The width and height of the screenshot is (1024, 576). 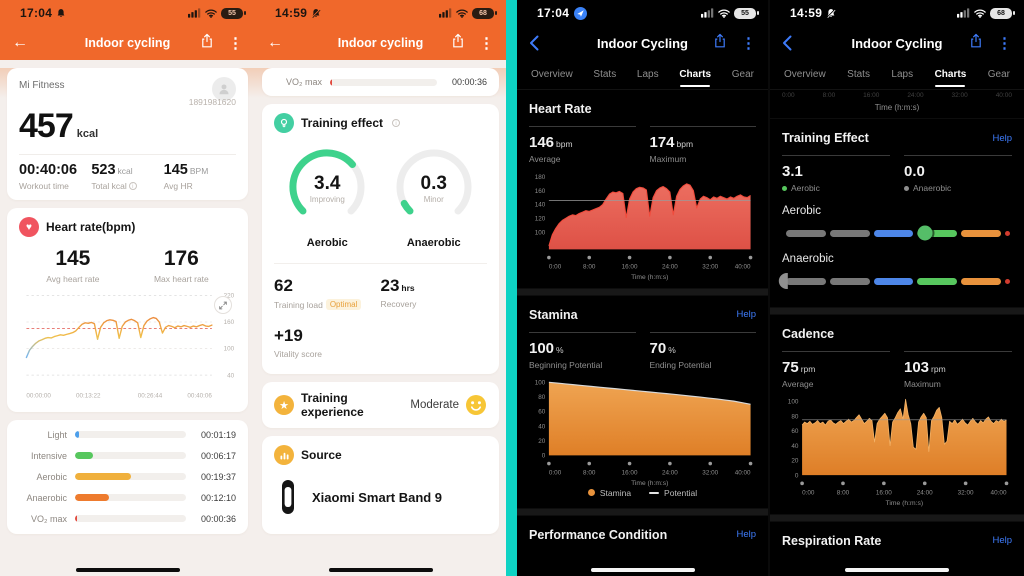 What do you see at coordinates (42, 85) in the screenshot?
I see `app-name-label: Mi Fitness` at bounding box center [42, 85].